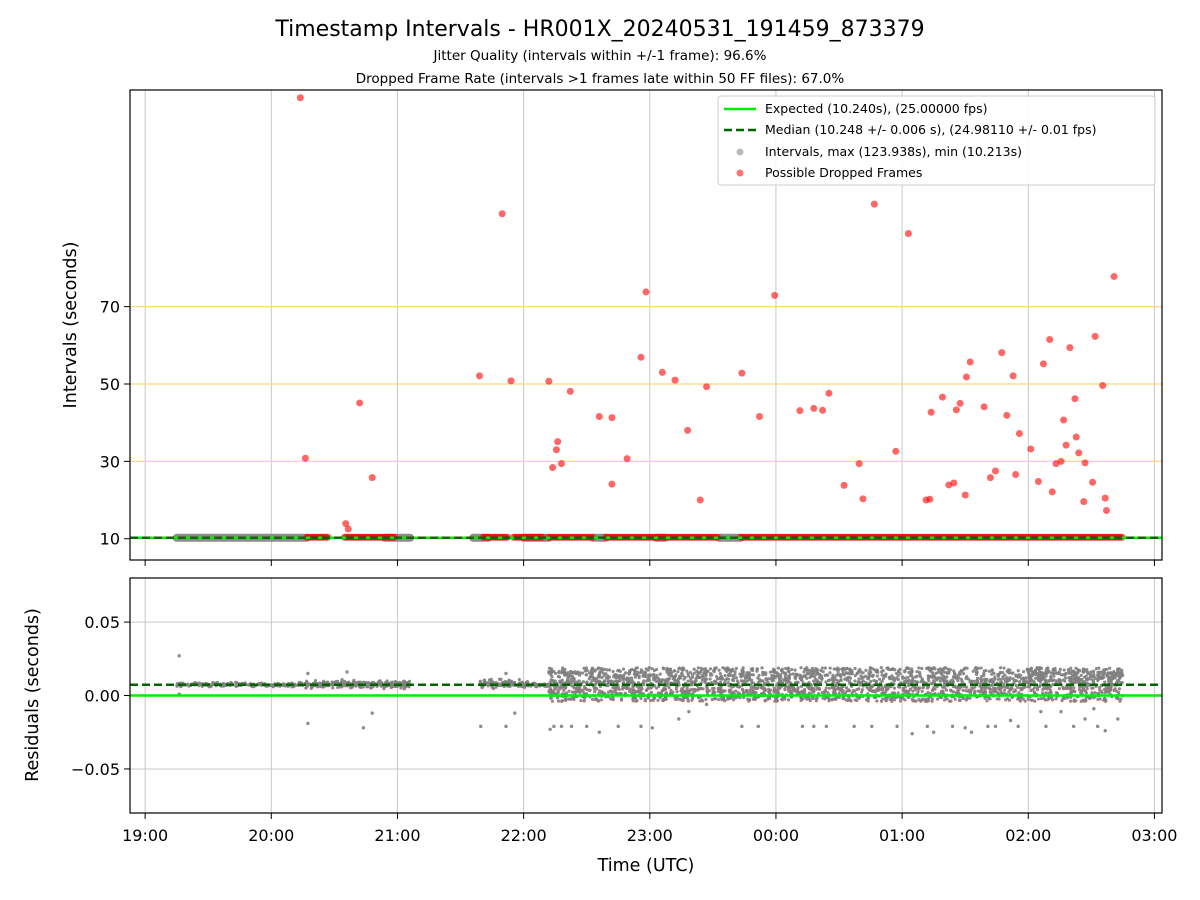 The width and height of the screenshot is (1200, 900). Describe the element at coordinates (740, 152) in the screenshot. I see `legend-intervals-swatch` at that location.